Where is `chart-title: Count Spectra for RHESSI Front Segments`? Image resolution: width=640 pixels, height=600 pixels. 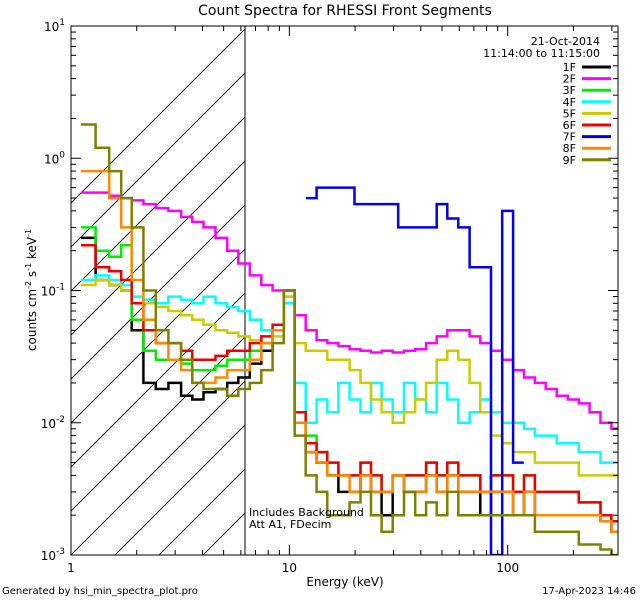 chart-title: Count Spectra for RHESSI Front Segments is located at coordinates (345, 11).